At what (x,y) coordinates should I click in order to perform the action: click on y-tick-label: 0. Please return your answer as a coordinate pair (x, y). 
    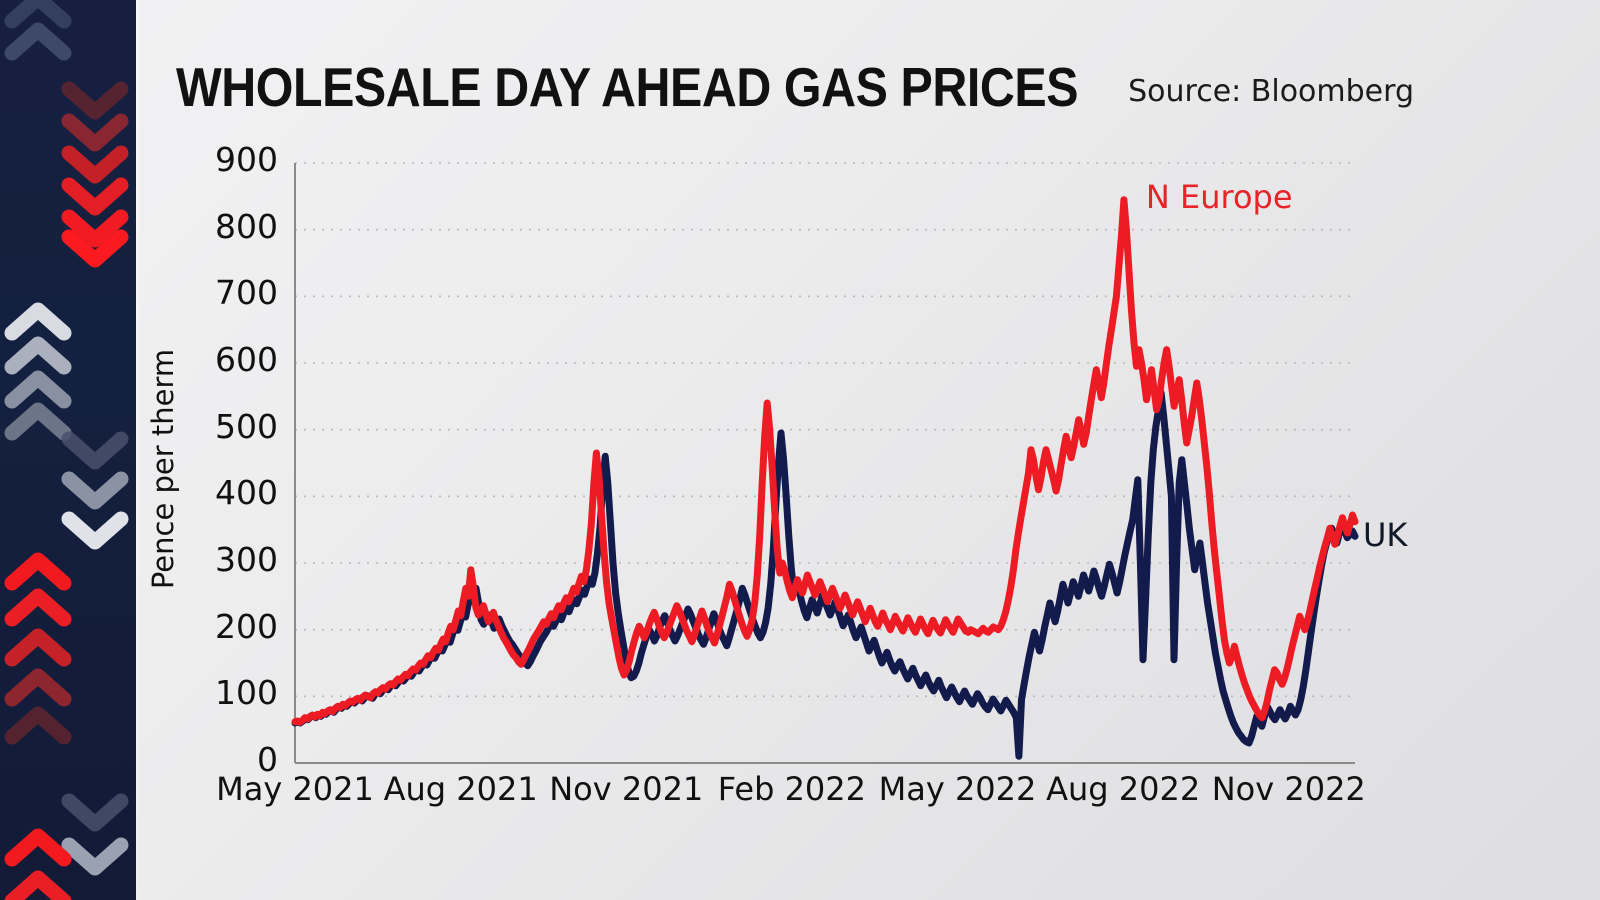
    Looking at the image, I should click on (267, 759).